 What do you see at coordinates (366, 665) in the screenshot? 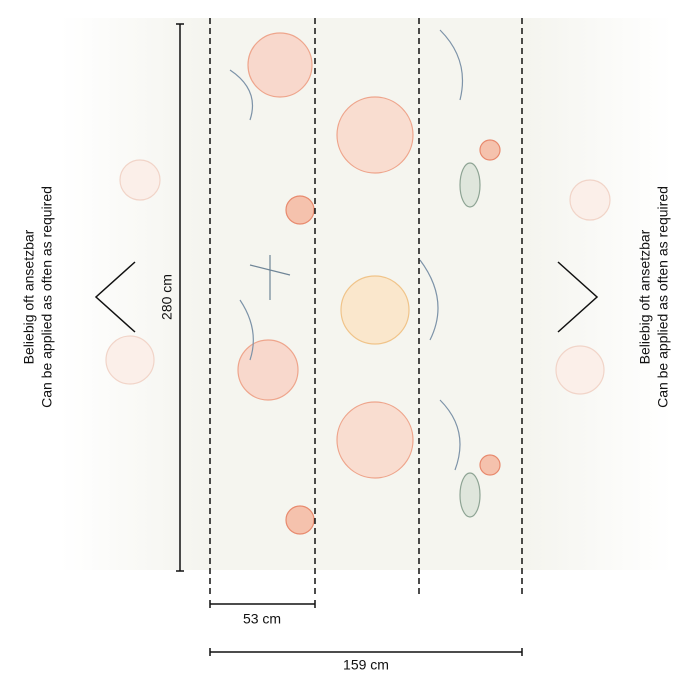
I see `total-width-label: 159 cm` at bounding box center [366, 665].